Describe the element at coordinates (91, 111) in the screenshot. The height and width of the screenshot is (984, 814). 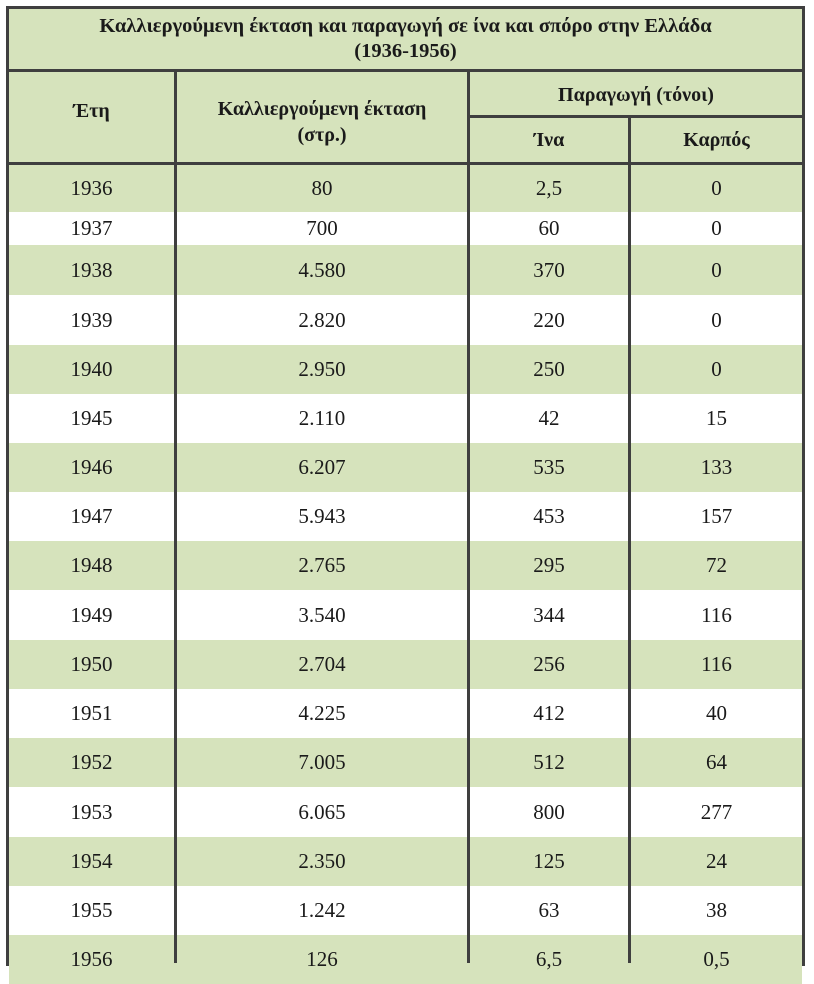
I see `header-year: Έτη` at that location.